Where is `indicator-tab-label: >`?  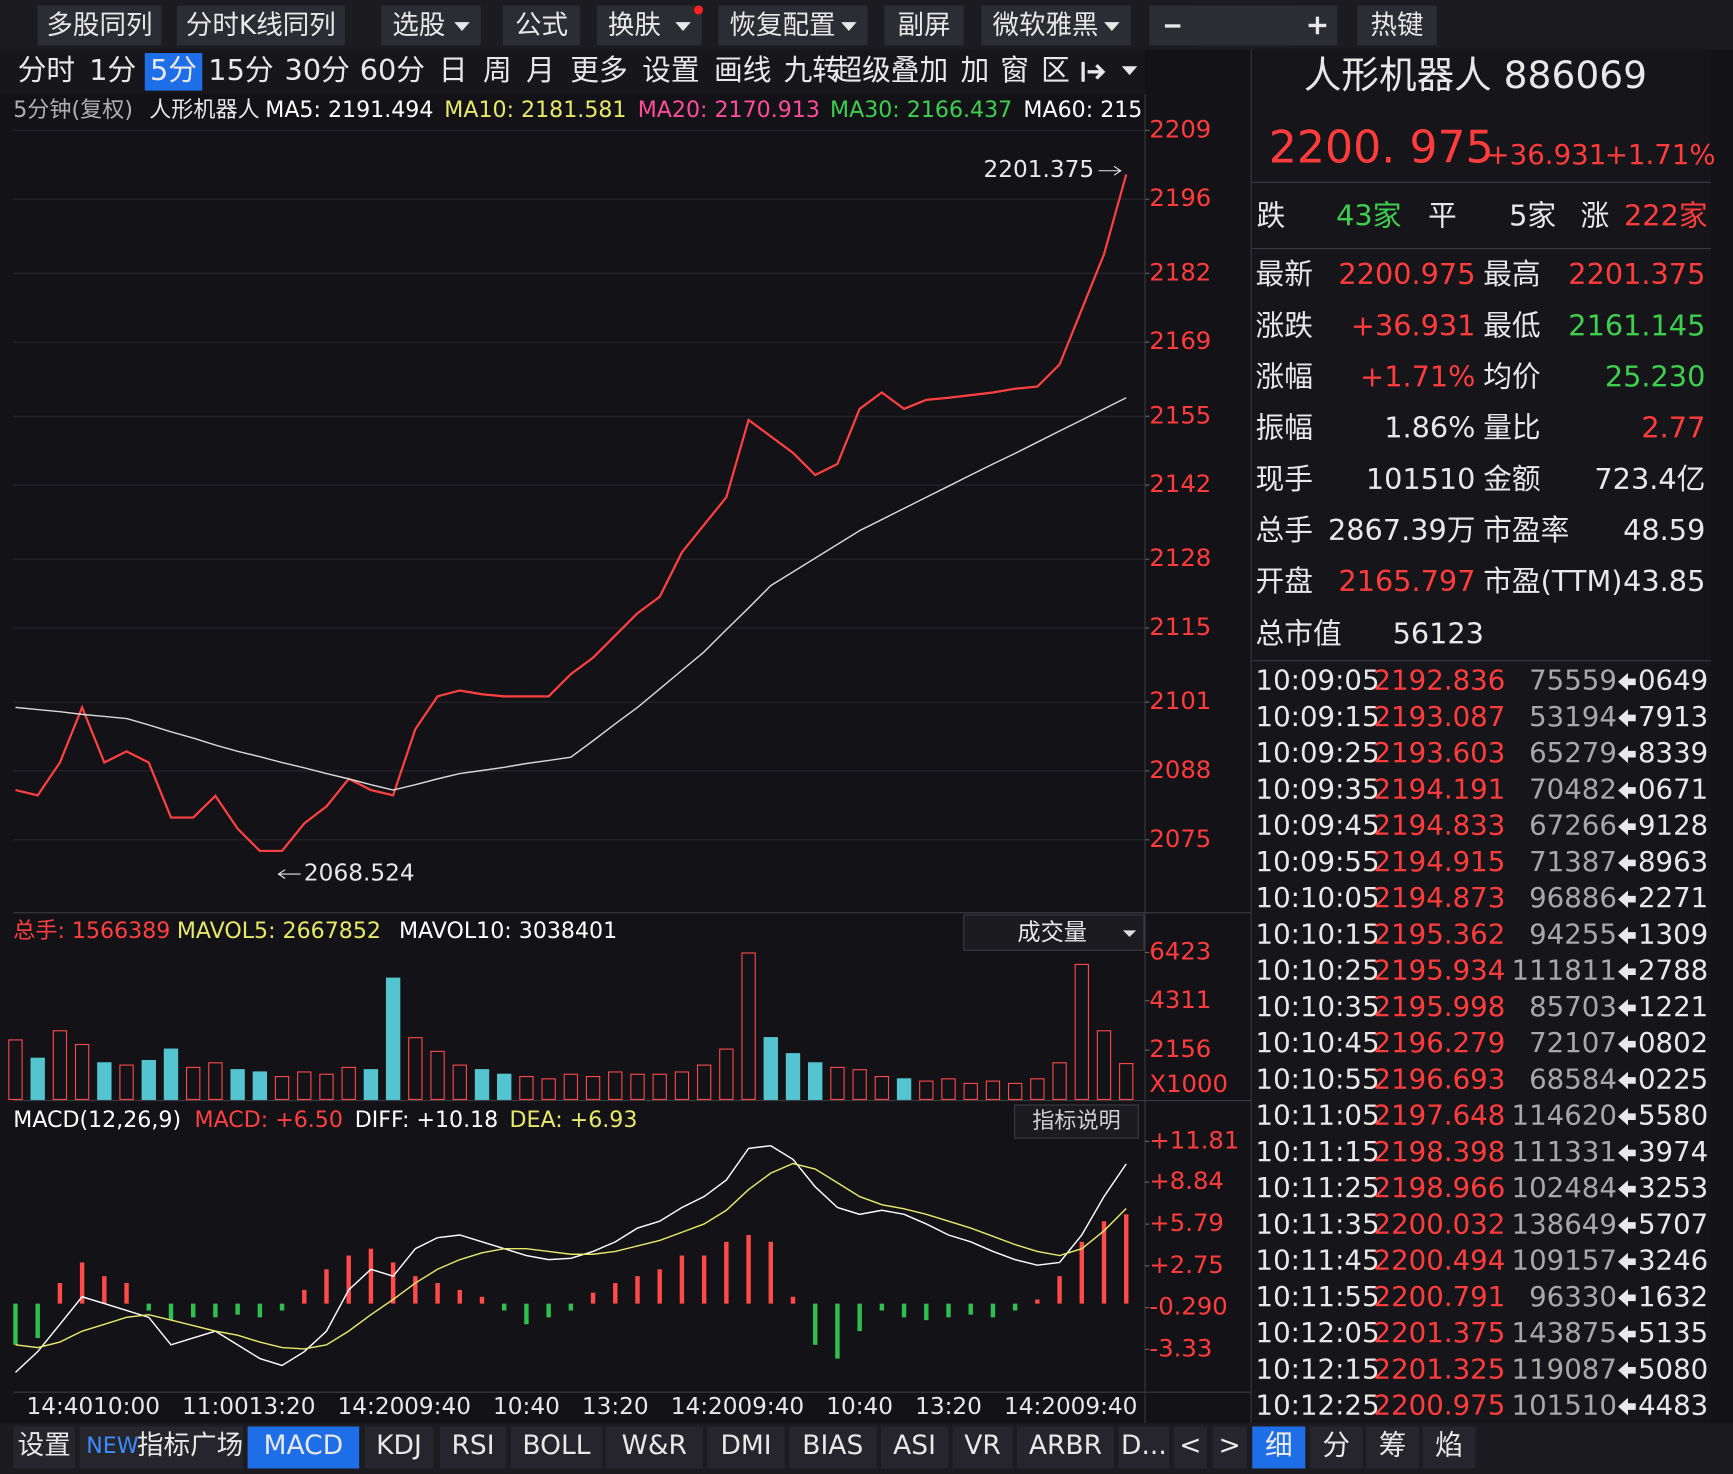
indicator-tab-label: > is located at coordinates (1229, 1445).